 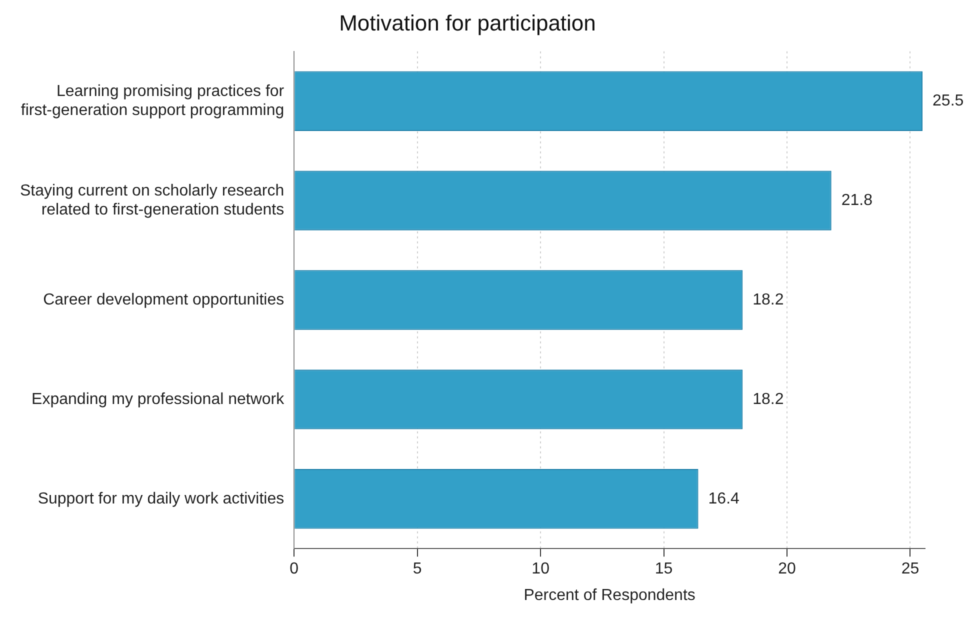 I want to click on data-label: 16.4, so click(x=724, y=499).